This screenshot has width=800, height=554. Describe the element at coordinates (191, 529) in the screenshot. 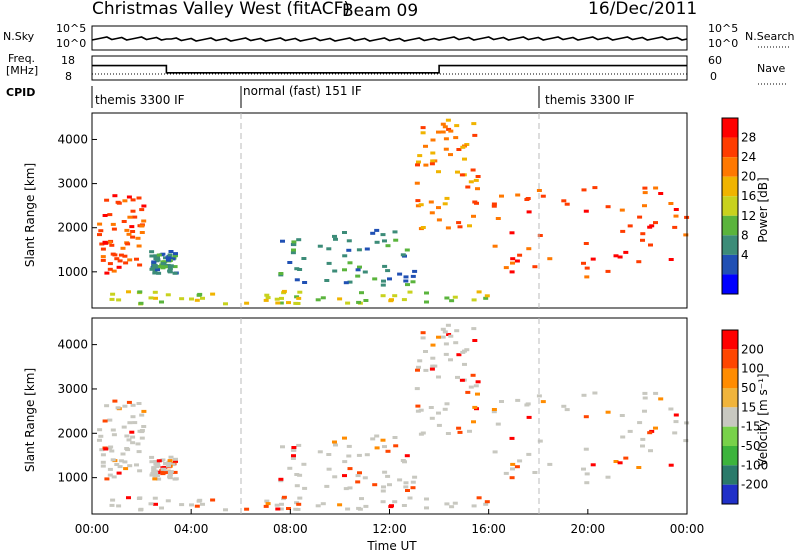

I see `xtick-label: 04:00` at that location.